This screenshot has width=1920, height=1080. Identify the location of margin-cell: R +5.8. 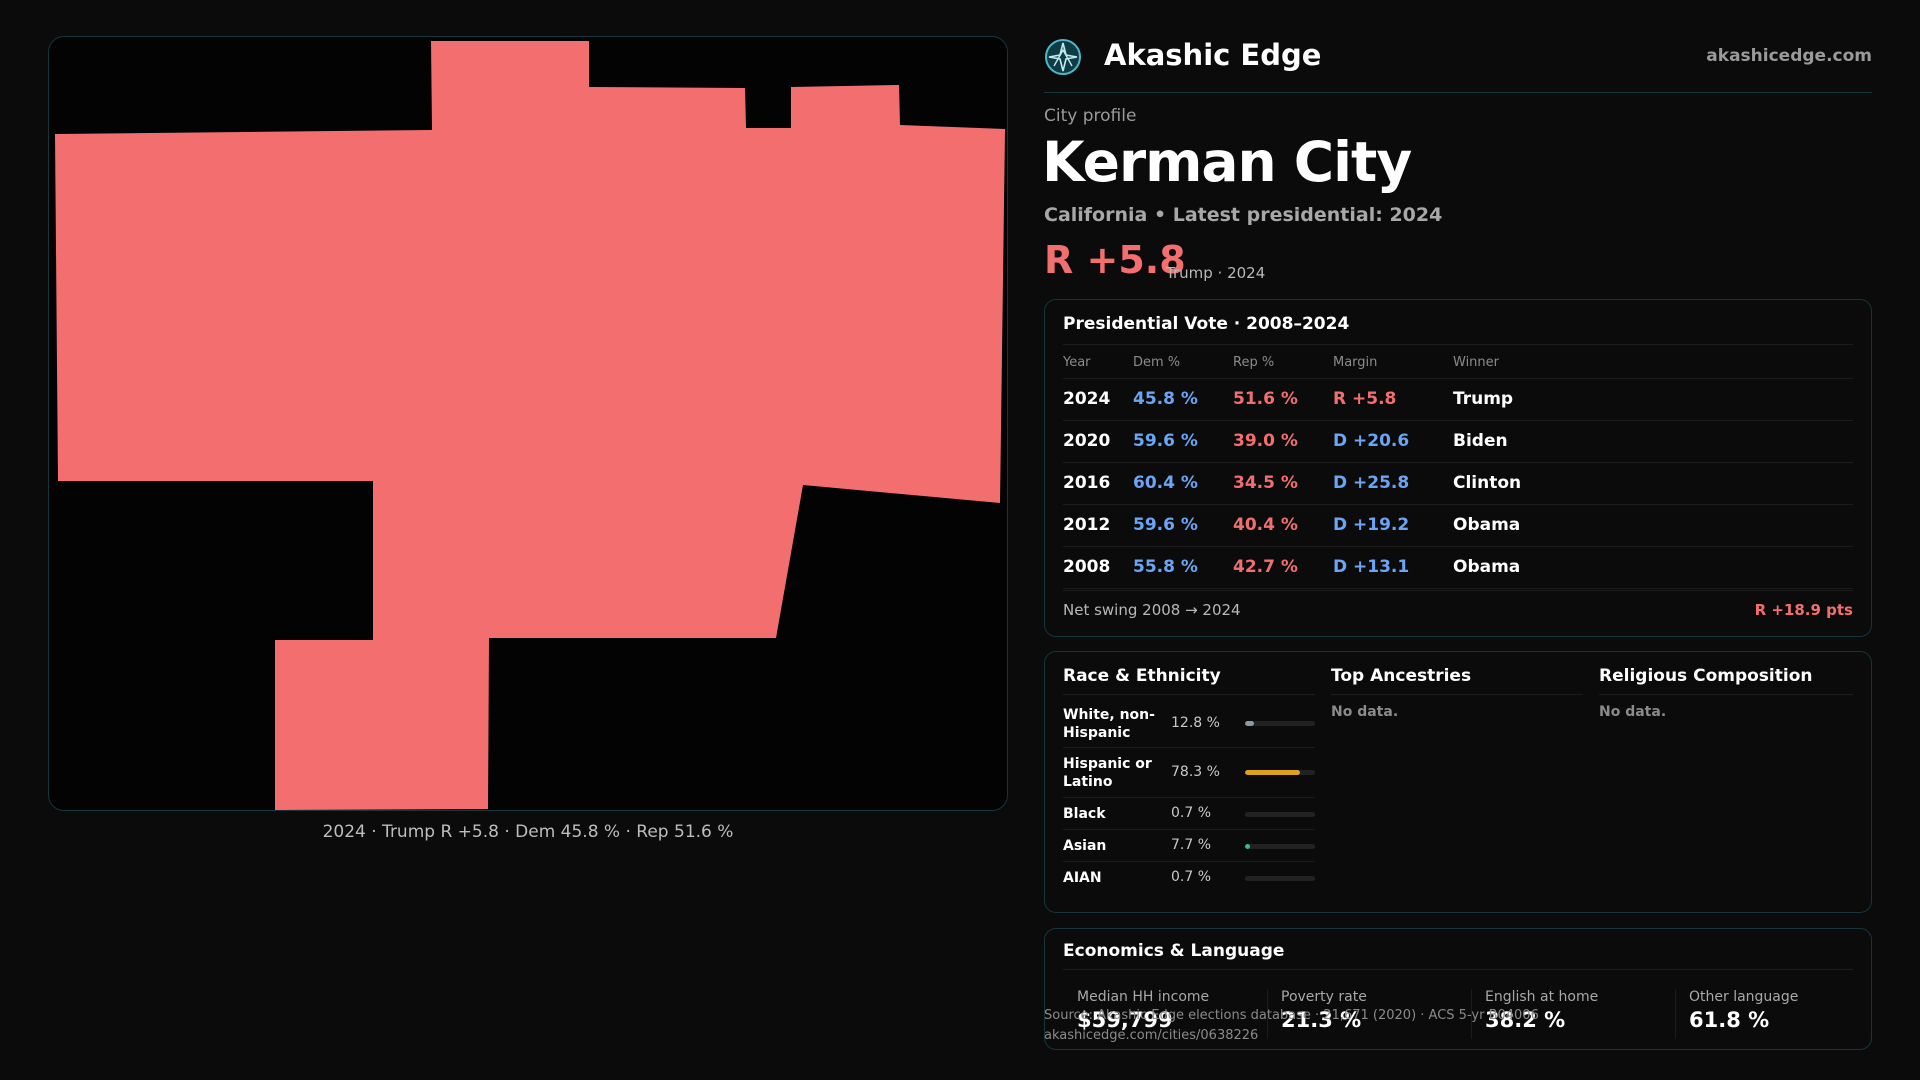
(1393, 399).